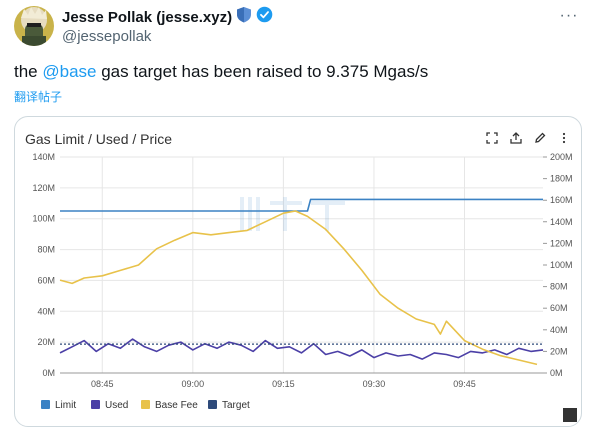  Describe the element at coordinates (69, 71) in the screenshot. I see `mention-link: @base` at that location.